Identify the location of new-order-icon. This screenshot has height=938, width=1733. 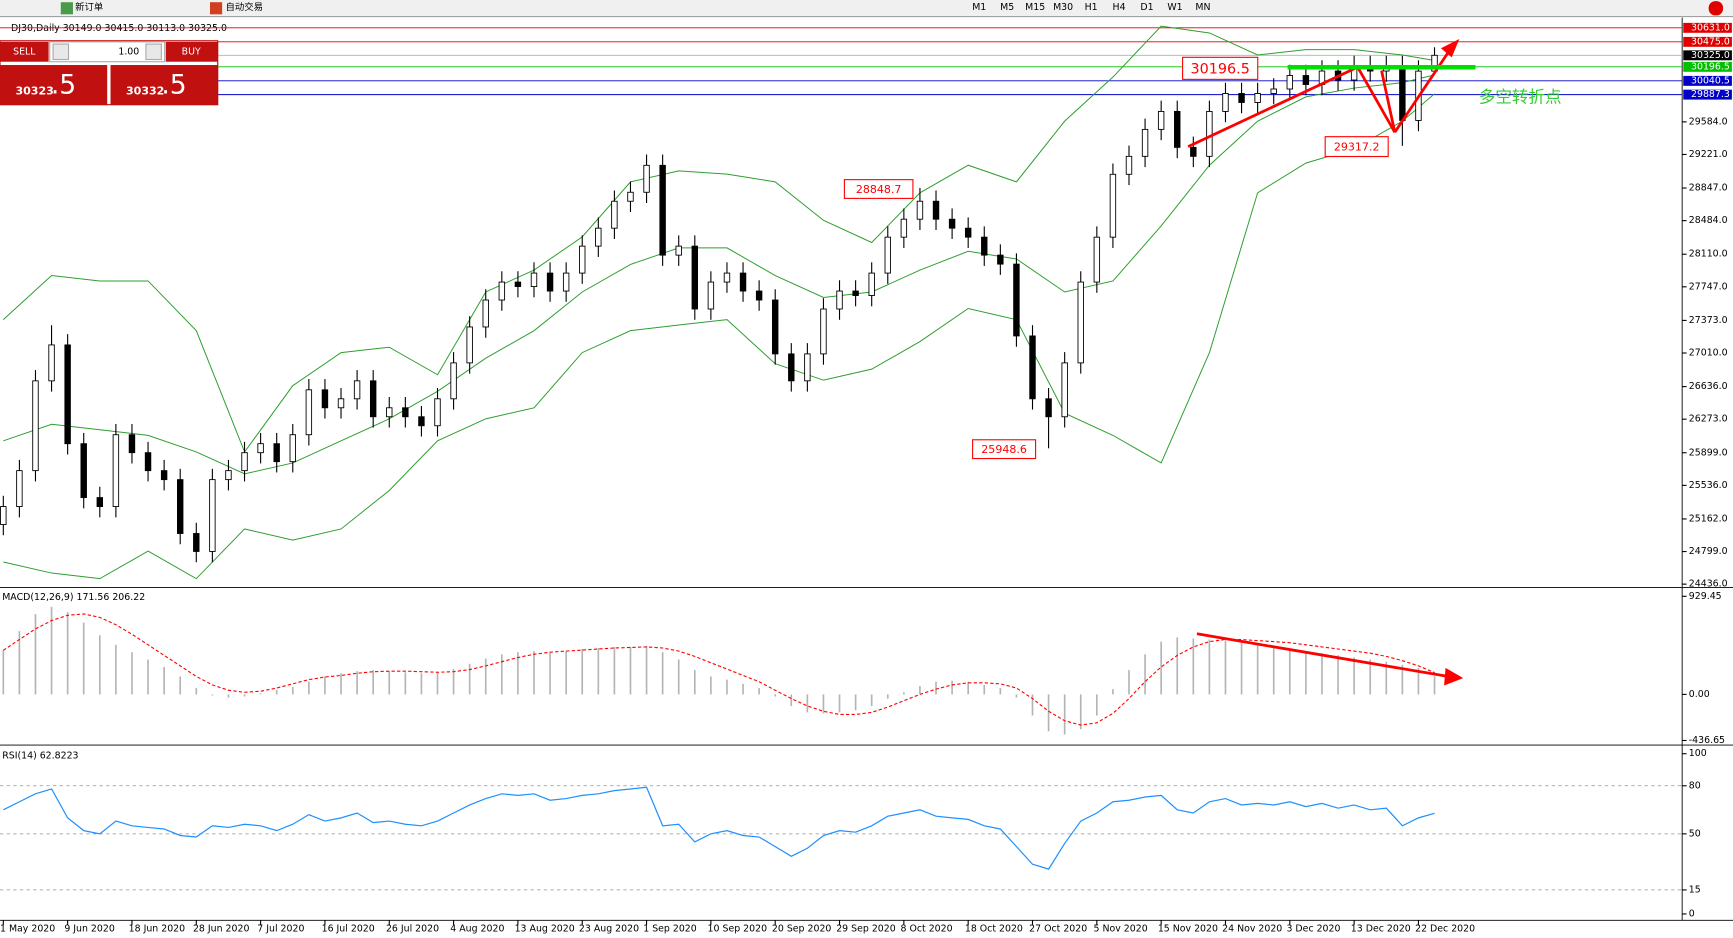
(66, 8).